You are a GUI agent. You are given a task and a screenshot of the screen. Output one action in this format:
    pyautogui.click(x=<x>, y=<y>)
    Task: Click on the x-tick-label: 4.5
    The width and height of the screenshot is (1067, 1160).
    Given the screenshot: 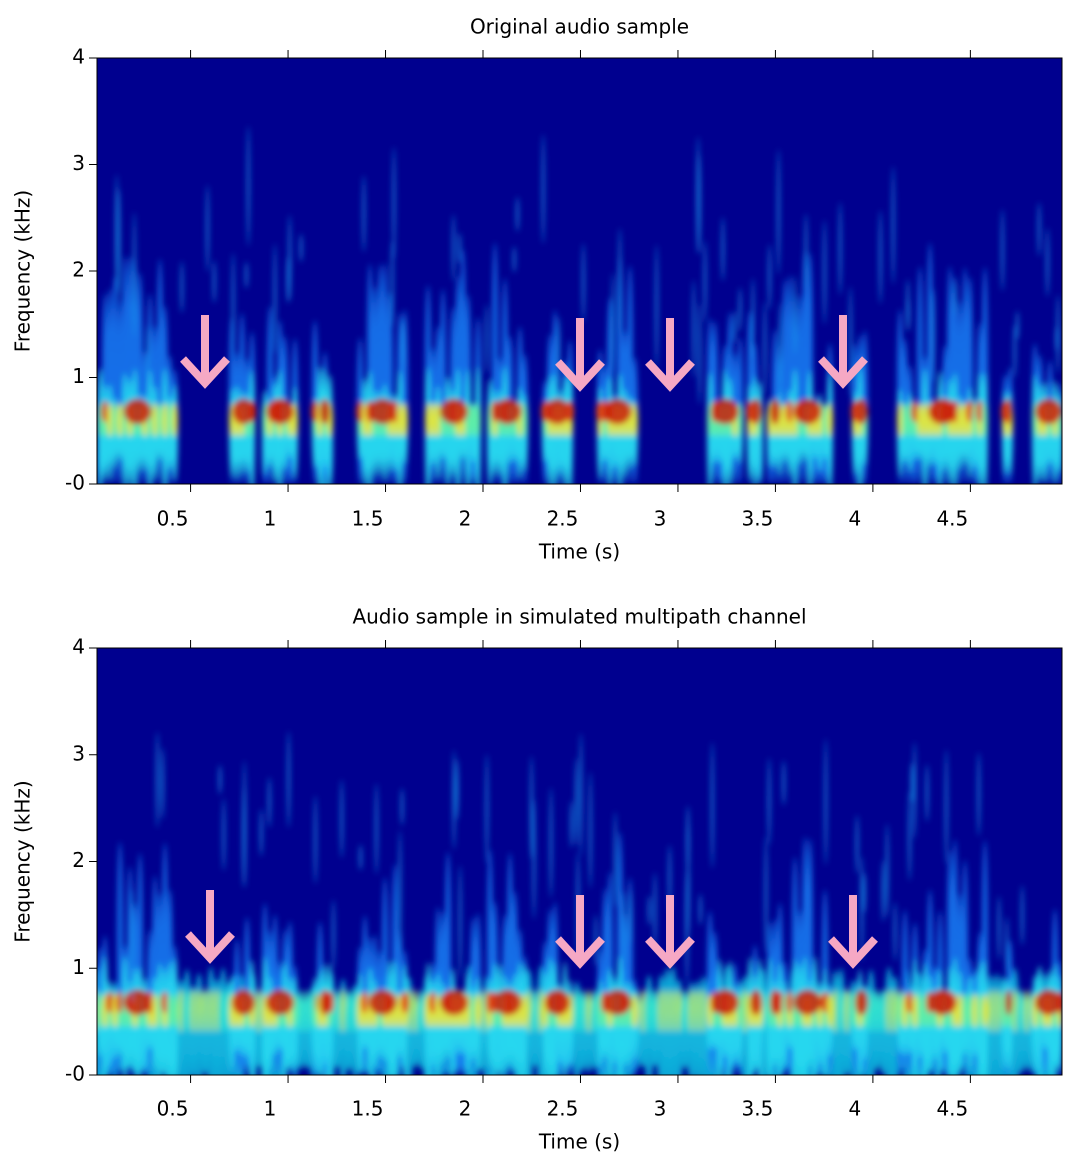 What is the action you would take?
    pyautogui.click(x=952, y=519)
    